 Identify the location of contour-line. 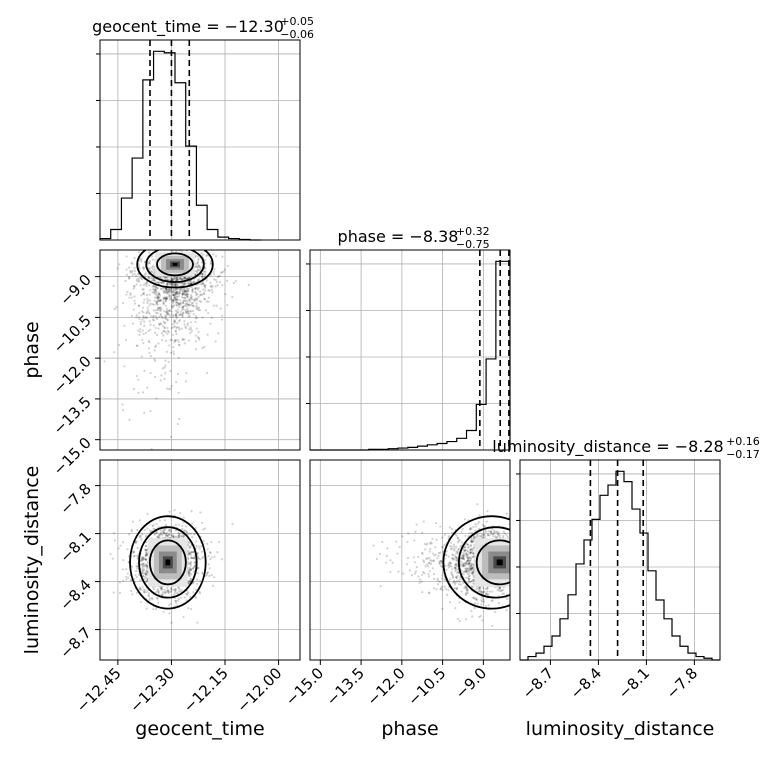
(168, 562).